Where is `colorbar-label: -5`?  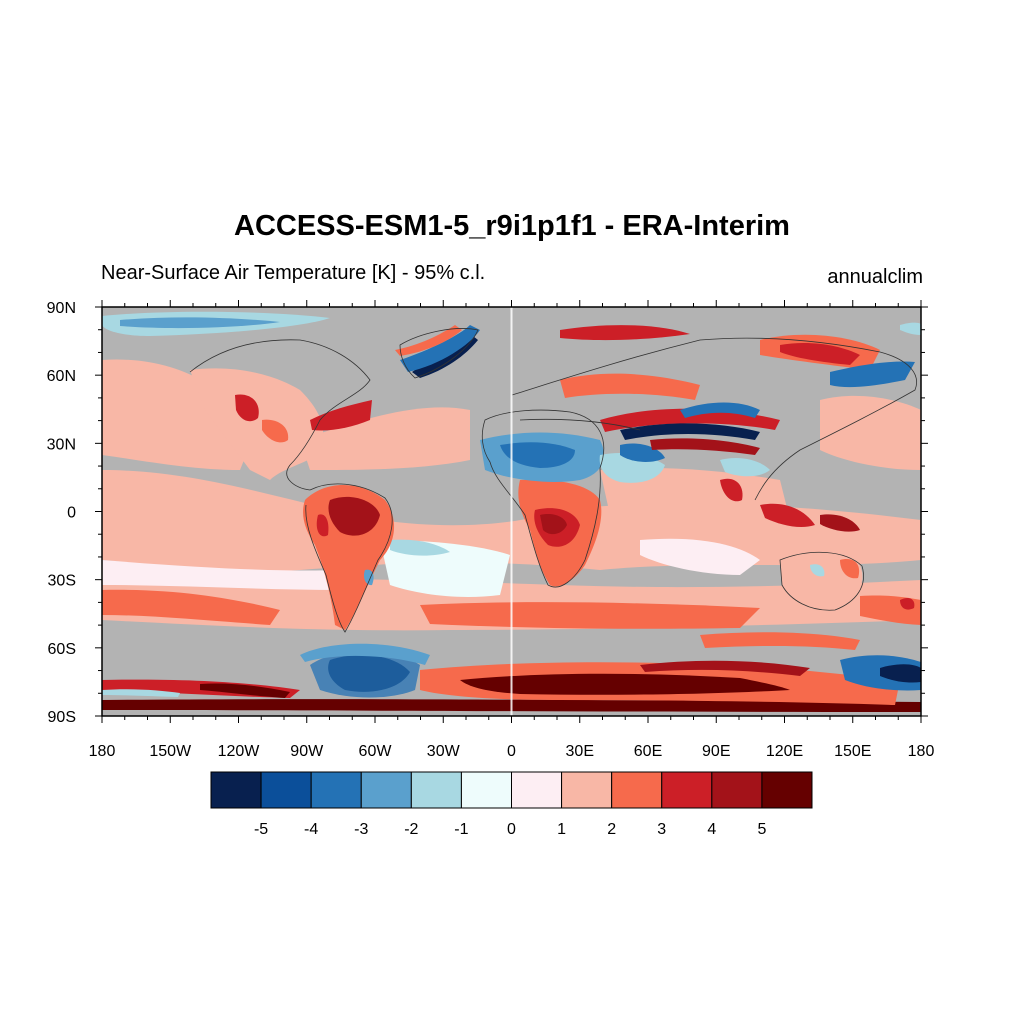
colorbar-label: -5 is located at coordinates (261, 829).